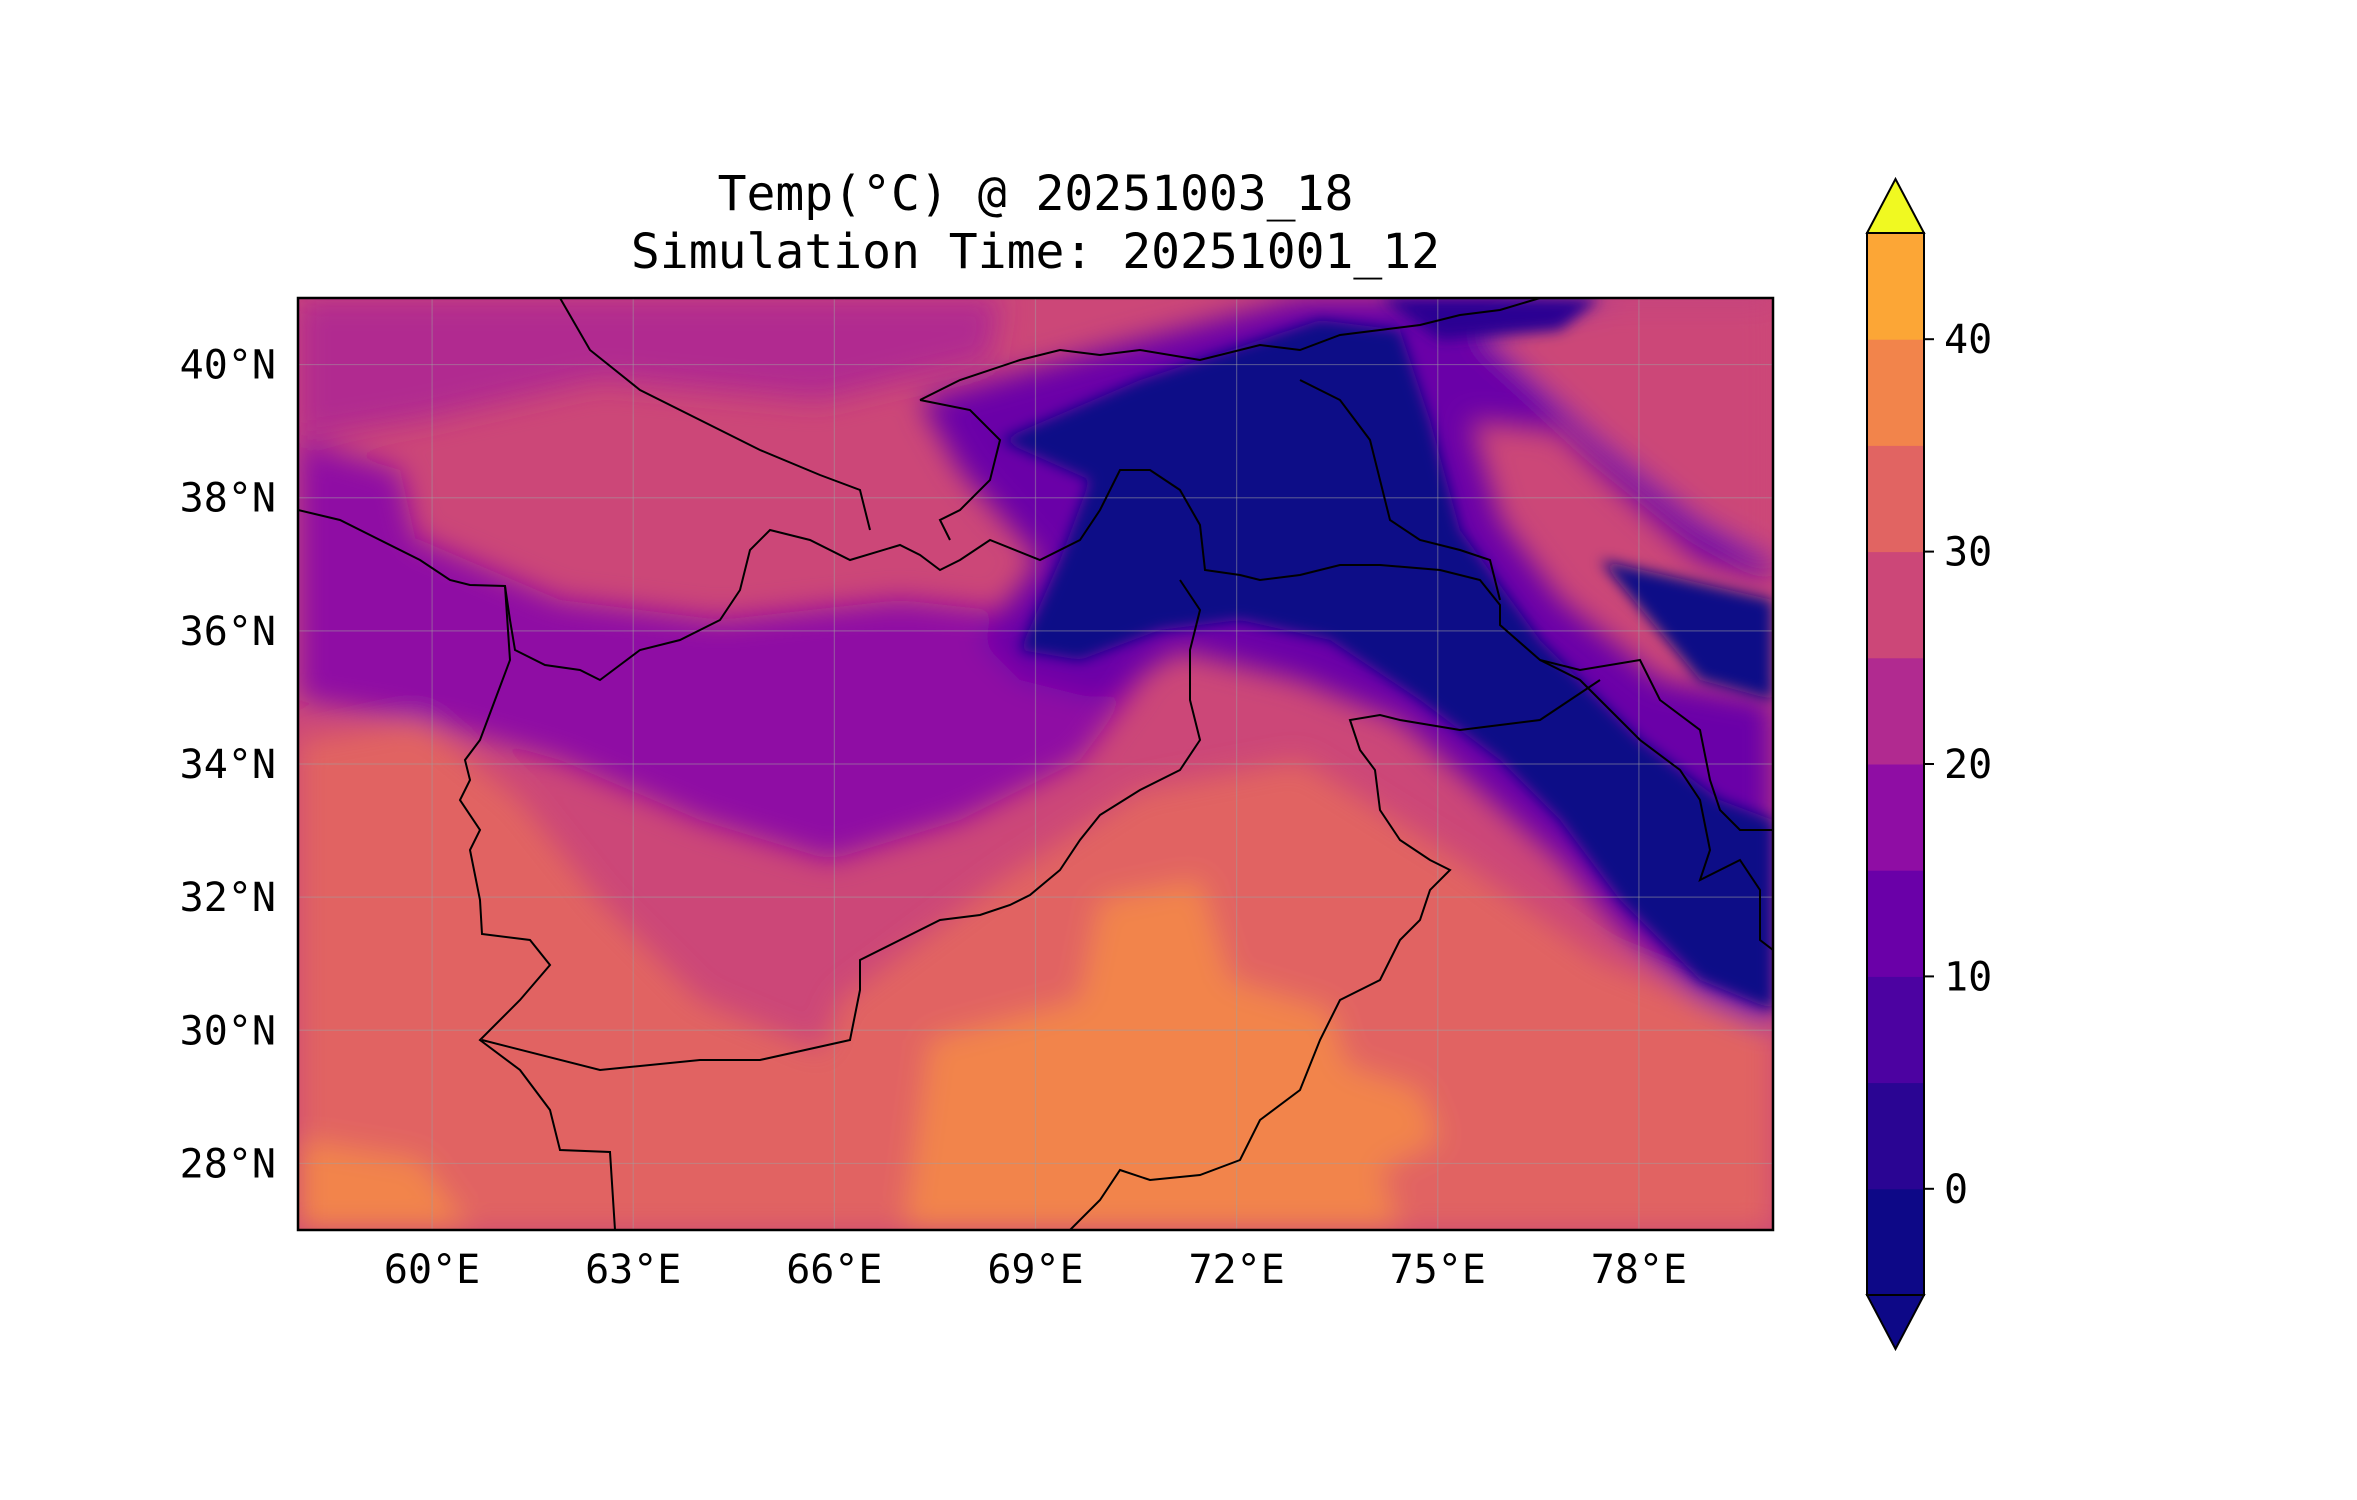 Image resolution: width=2357 pixels, height=1500 pixels. What do you see at coordinates (1490, 319) in the screenshot?
I see `field-cold-ridge` at bounding box center [1490, 319].